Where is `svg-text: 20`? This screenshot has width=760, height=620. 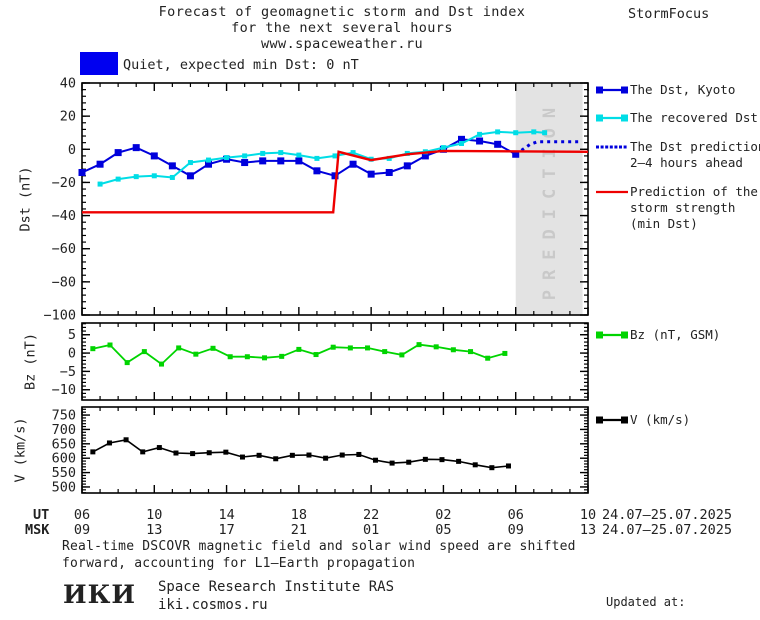
svg-text: 20 is located at coordinates (68, 117).